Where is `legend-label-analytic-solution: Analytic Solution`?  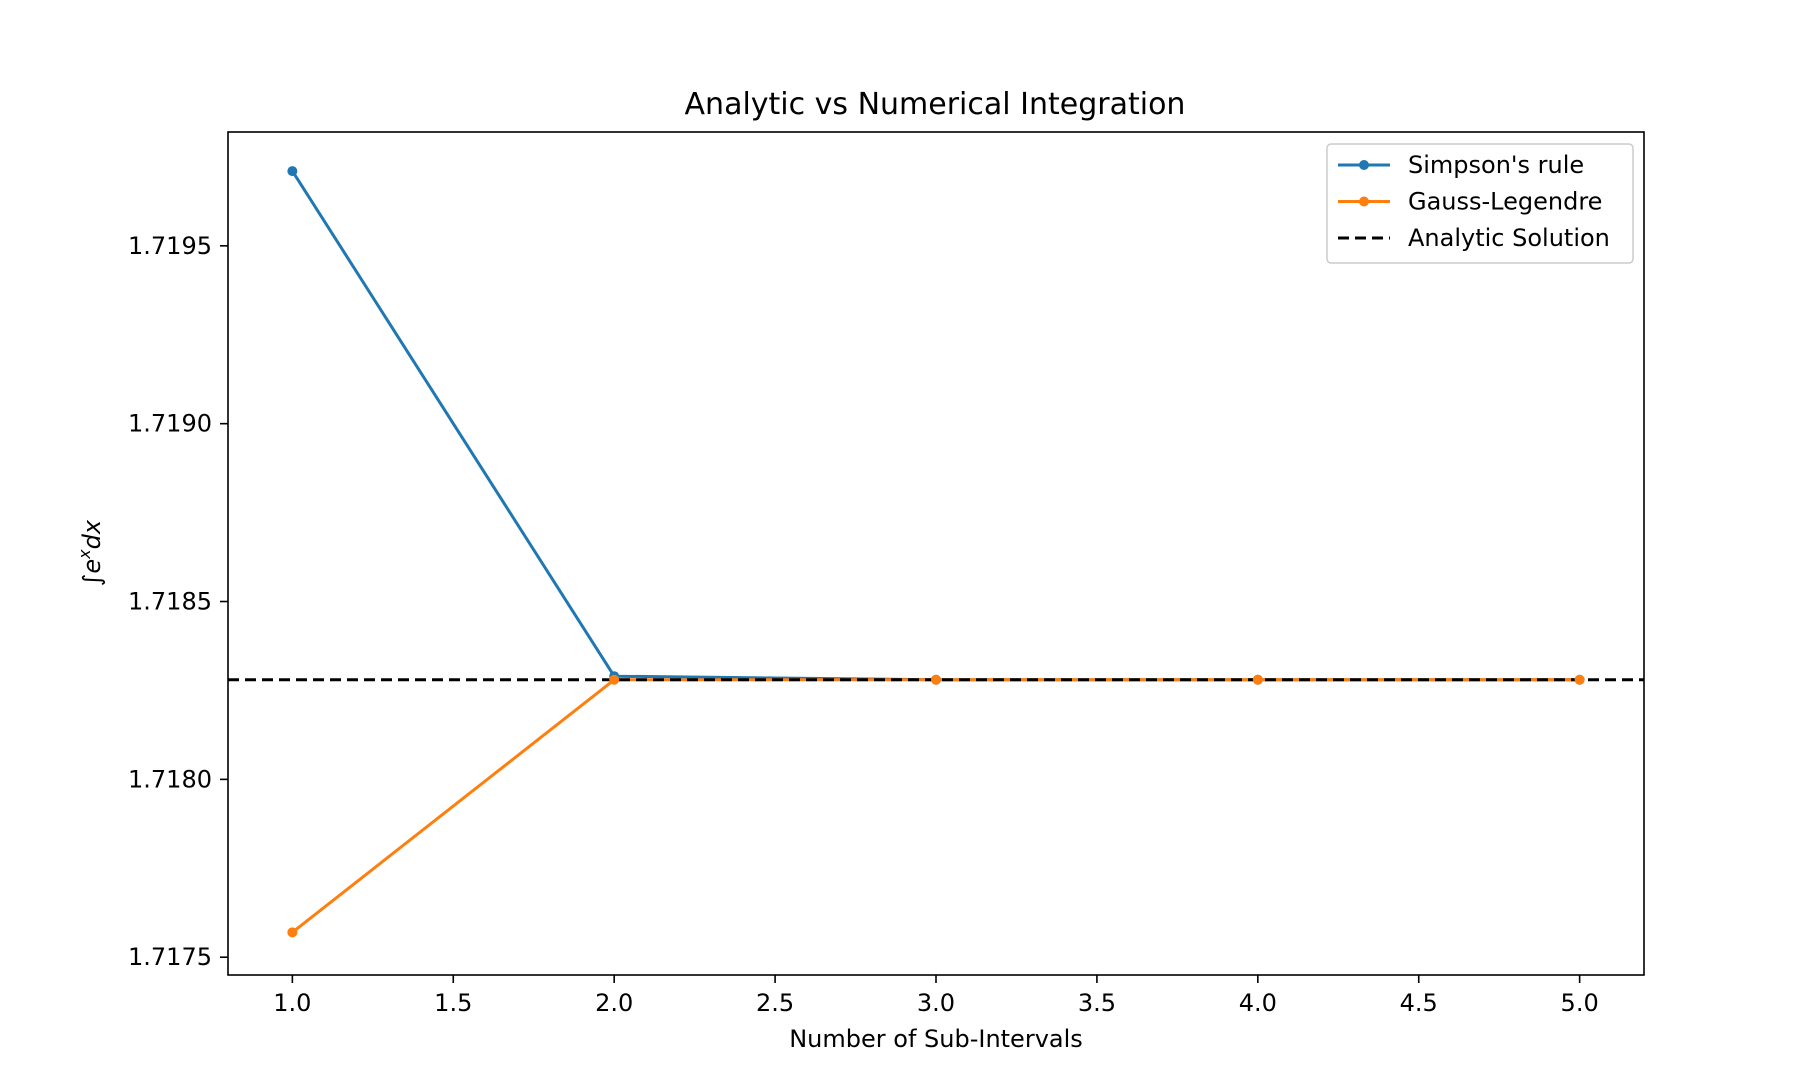
legend-label-analytic-solution: Analytic Solution is located at coordinates (1509, 238).